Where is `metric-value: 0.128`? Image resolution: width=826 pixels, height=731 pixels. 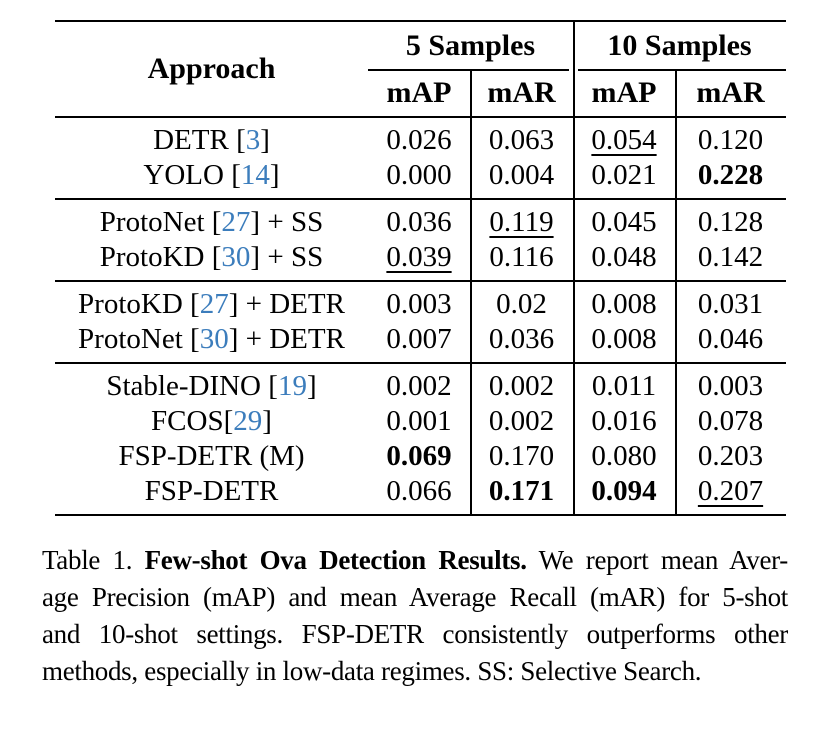 metric-value: 0.128 is located at coordinates (730, 222).